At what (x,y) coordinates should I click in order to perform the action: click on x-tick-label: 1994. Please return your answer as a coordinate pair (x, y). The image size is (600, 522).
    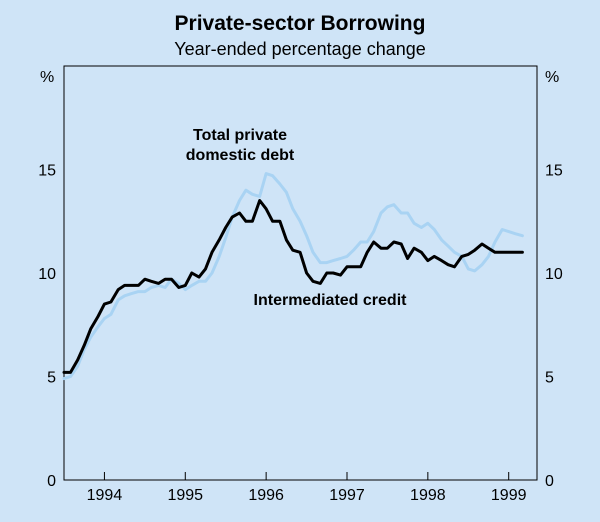
    Looking at the image, I should click on (105, 495).